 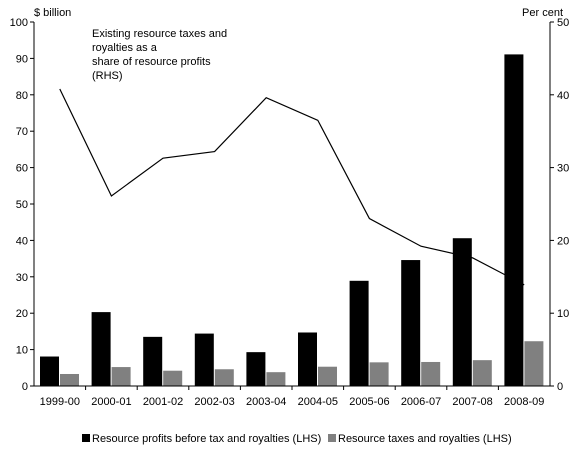 What do you see at coordinates (563, 96) in the screenshot?
I see `right-tick-label: 40` at bounding box center [563, 96].